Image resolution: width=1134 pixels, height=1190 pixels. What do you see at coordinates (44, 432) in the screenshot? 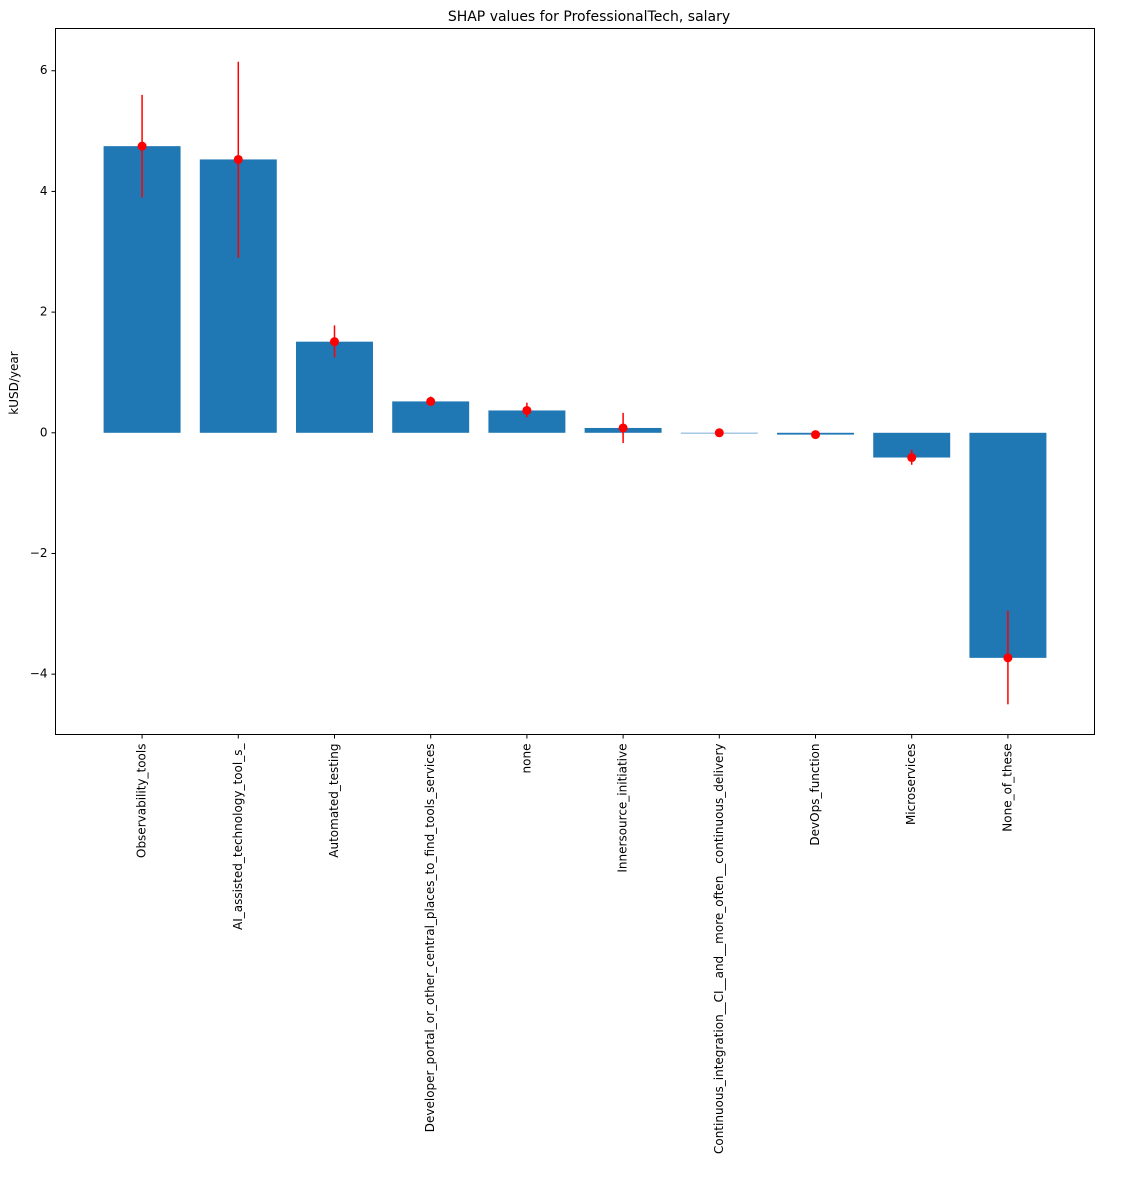
I see `y-tick-label-3: 0` at bounding box center [44, 432].